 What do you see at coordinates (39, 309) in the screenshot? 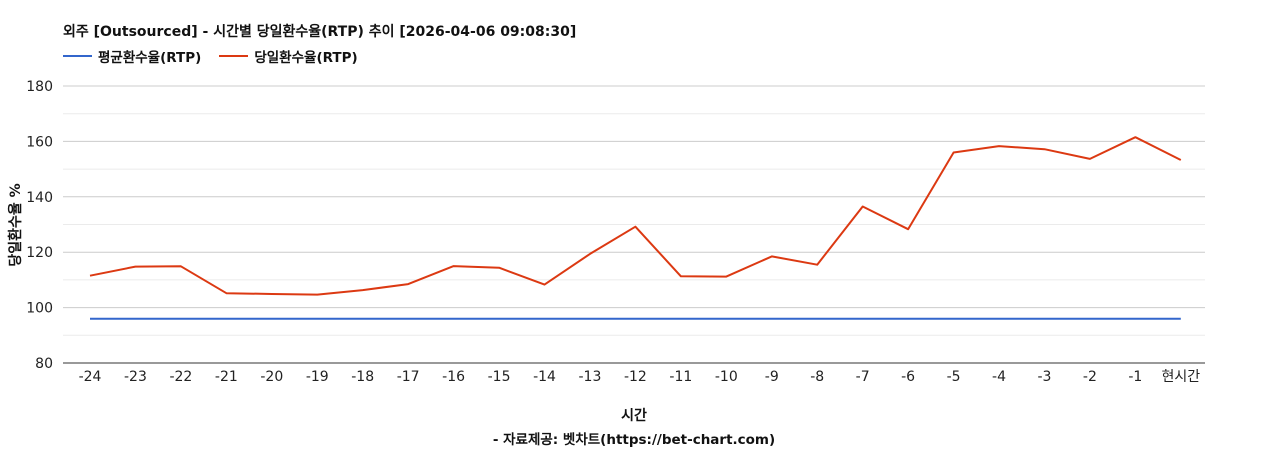
I see `y-tick-label: 100` at bounding box center [39, 309].